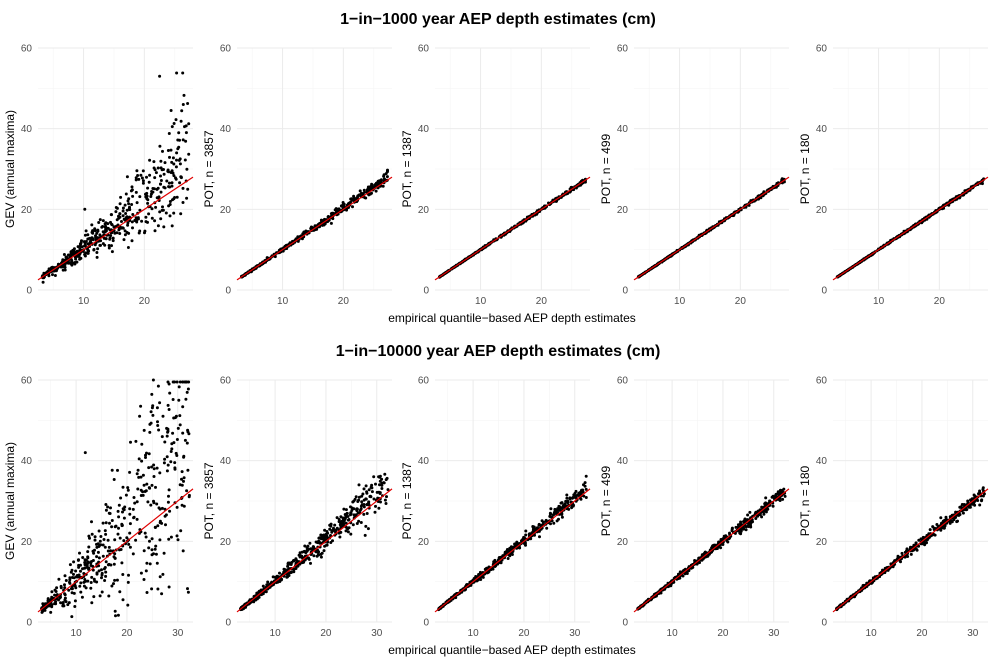 This screenshot has width=997, height=664. What do you see at coordinates (824, 291) in the screenshot?
I see `y-tick-label: 0` at bounding box center [824, 291].